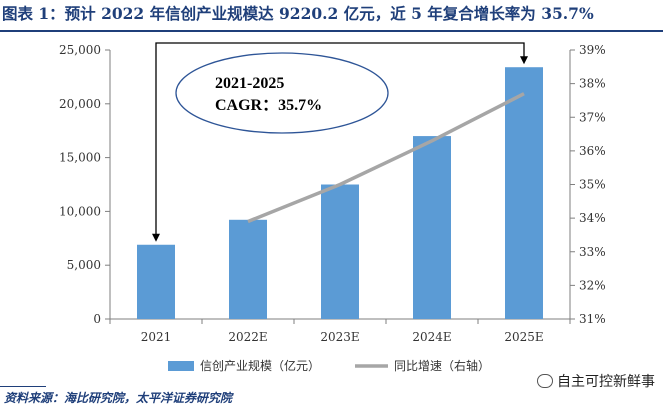  I want to click on watermark: 自主可控新鲜事, so click(596, 381).